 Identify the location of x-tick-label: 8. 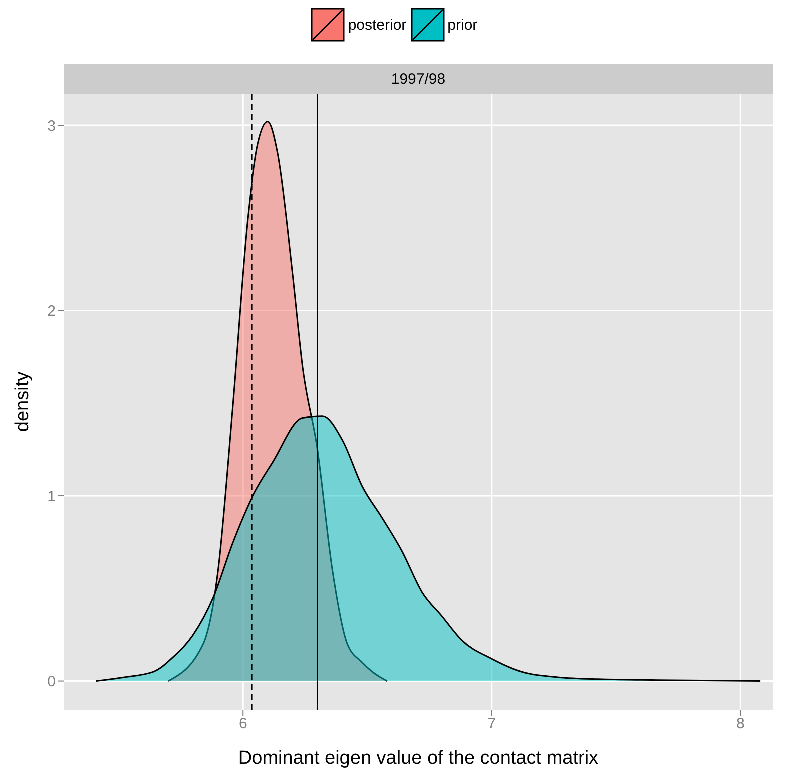
(740, 724).